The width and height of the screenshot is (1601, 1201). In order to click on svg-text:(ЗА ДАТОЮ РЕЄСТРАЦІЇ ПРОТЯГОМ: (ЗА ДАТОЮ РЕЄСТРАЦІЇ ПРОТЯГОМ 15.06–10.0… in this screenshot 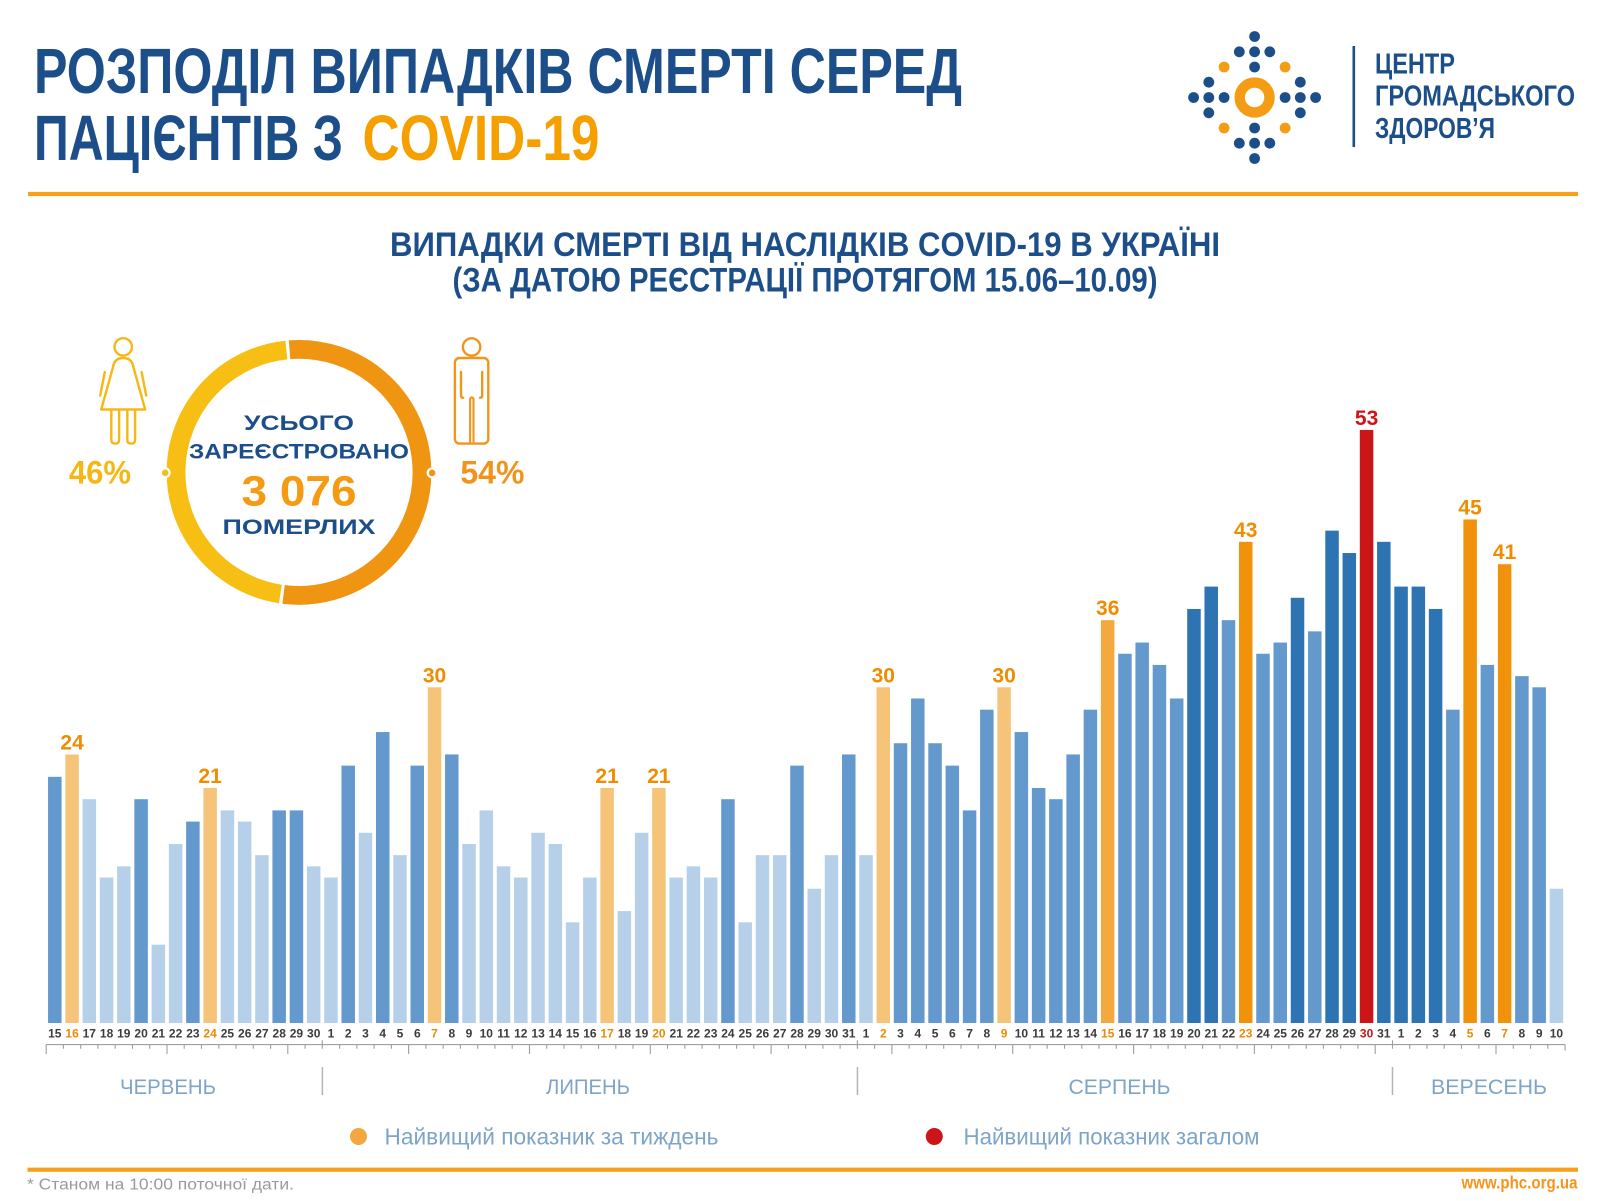, I will do `click(805, 281)`.